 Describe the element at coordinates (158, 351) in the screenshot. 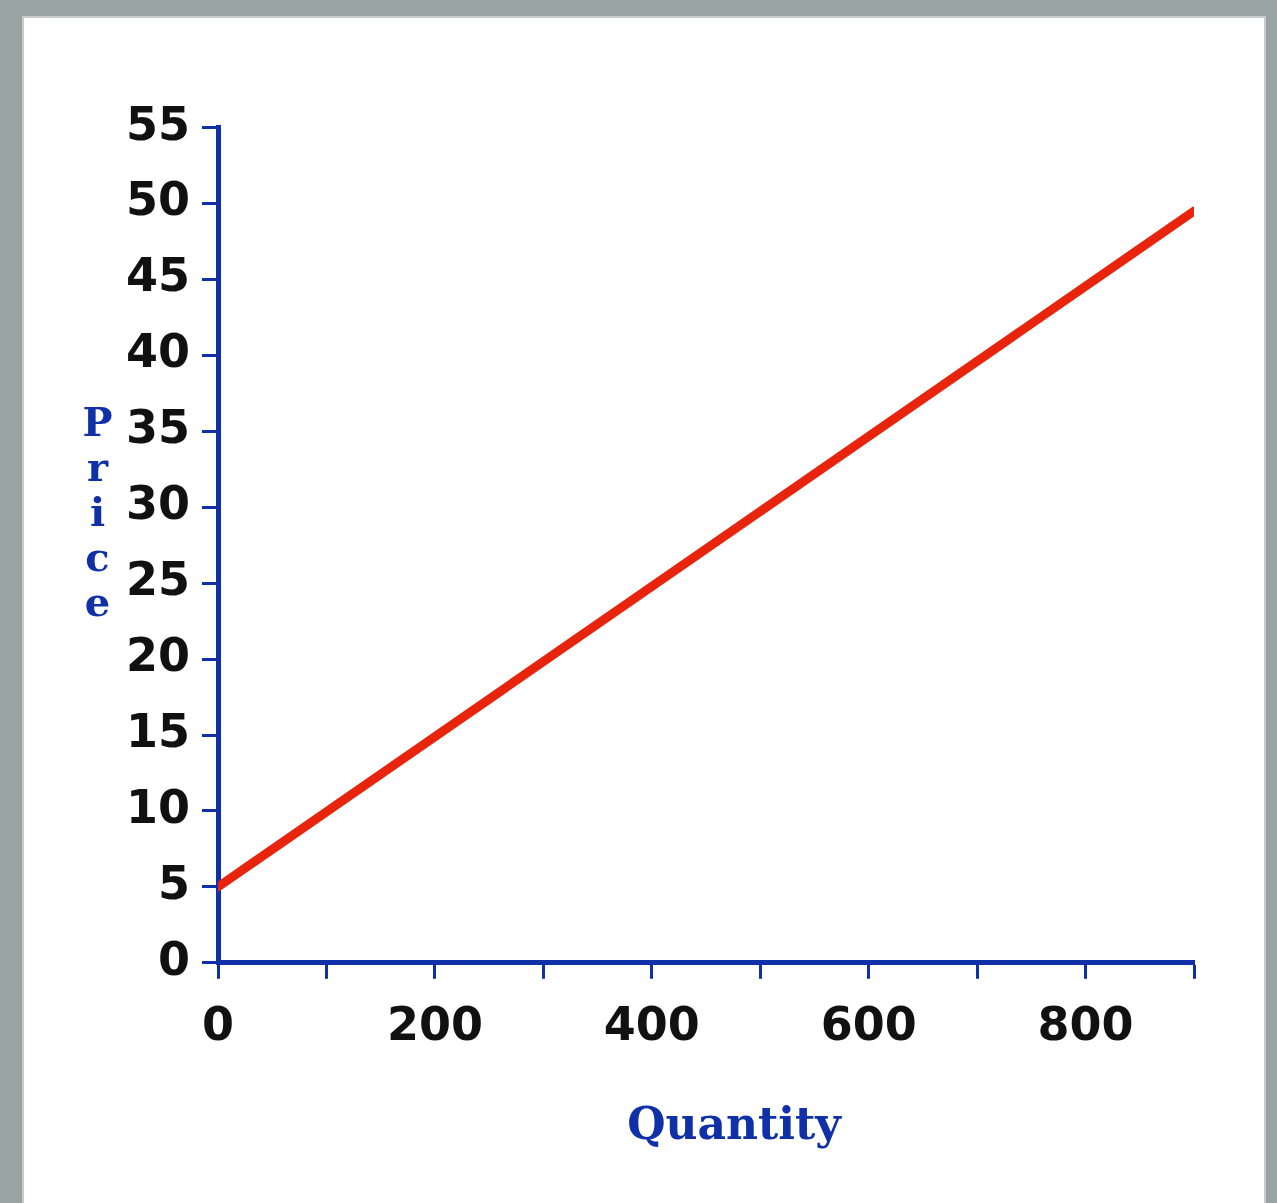

I see `y-tick-label: 40` at that location.